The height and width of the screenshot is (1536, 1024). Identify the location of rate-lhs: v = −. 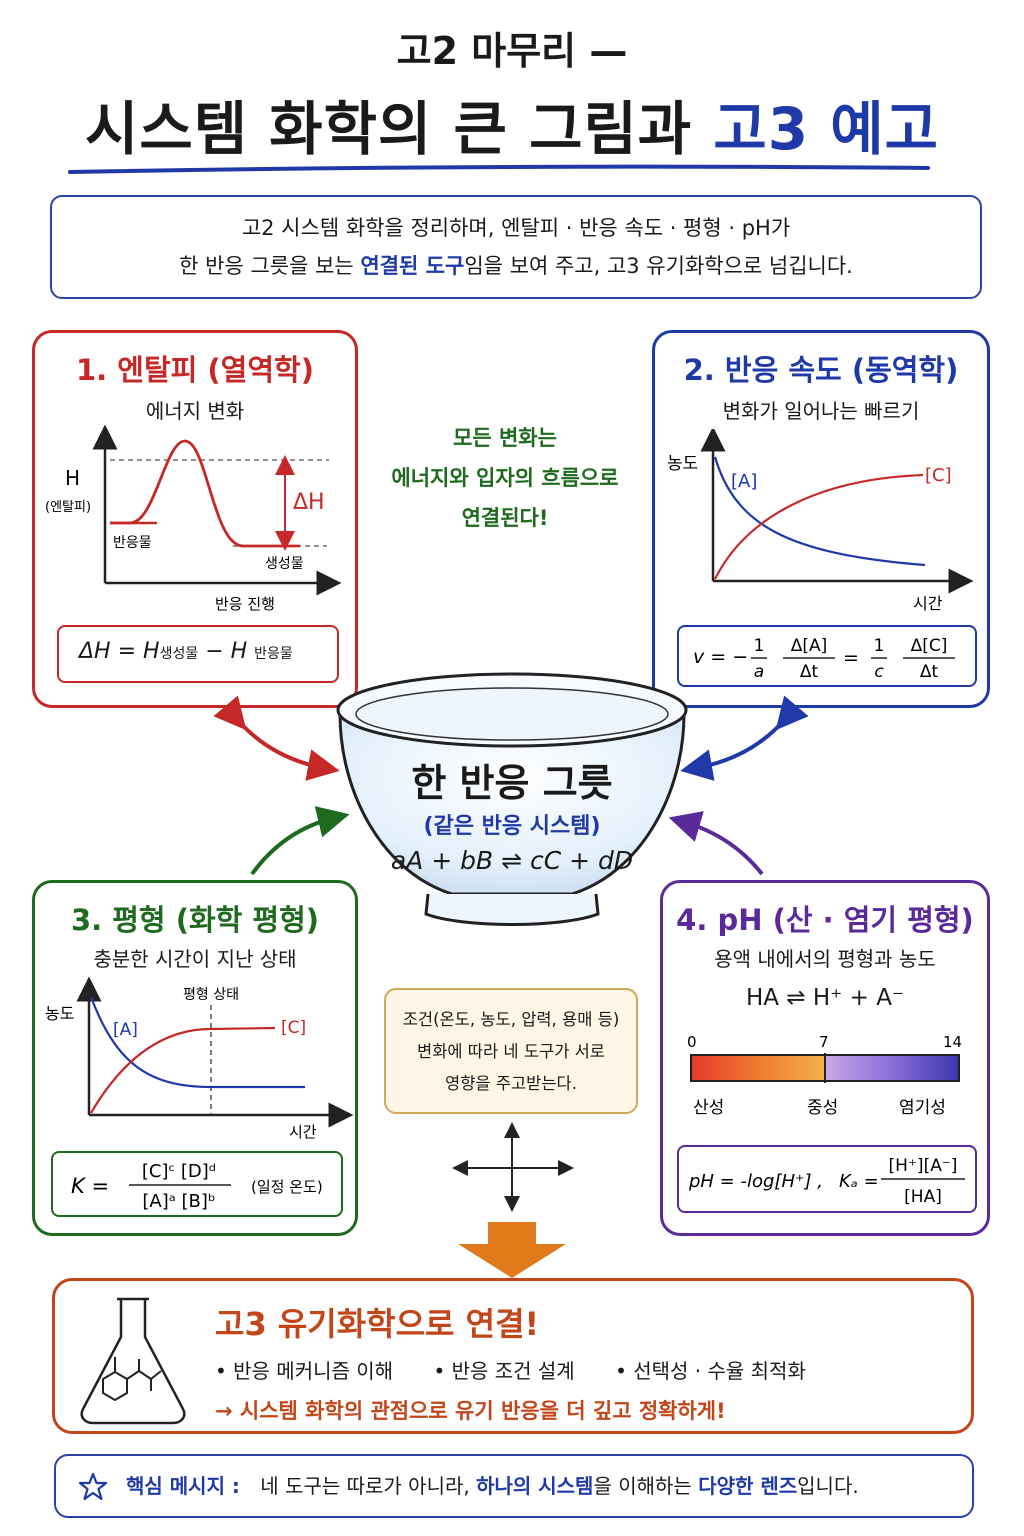
(720, 657).